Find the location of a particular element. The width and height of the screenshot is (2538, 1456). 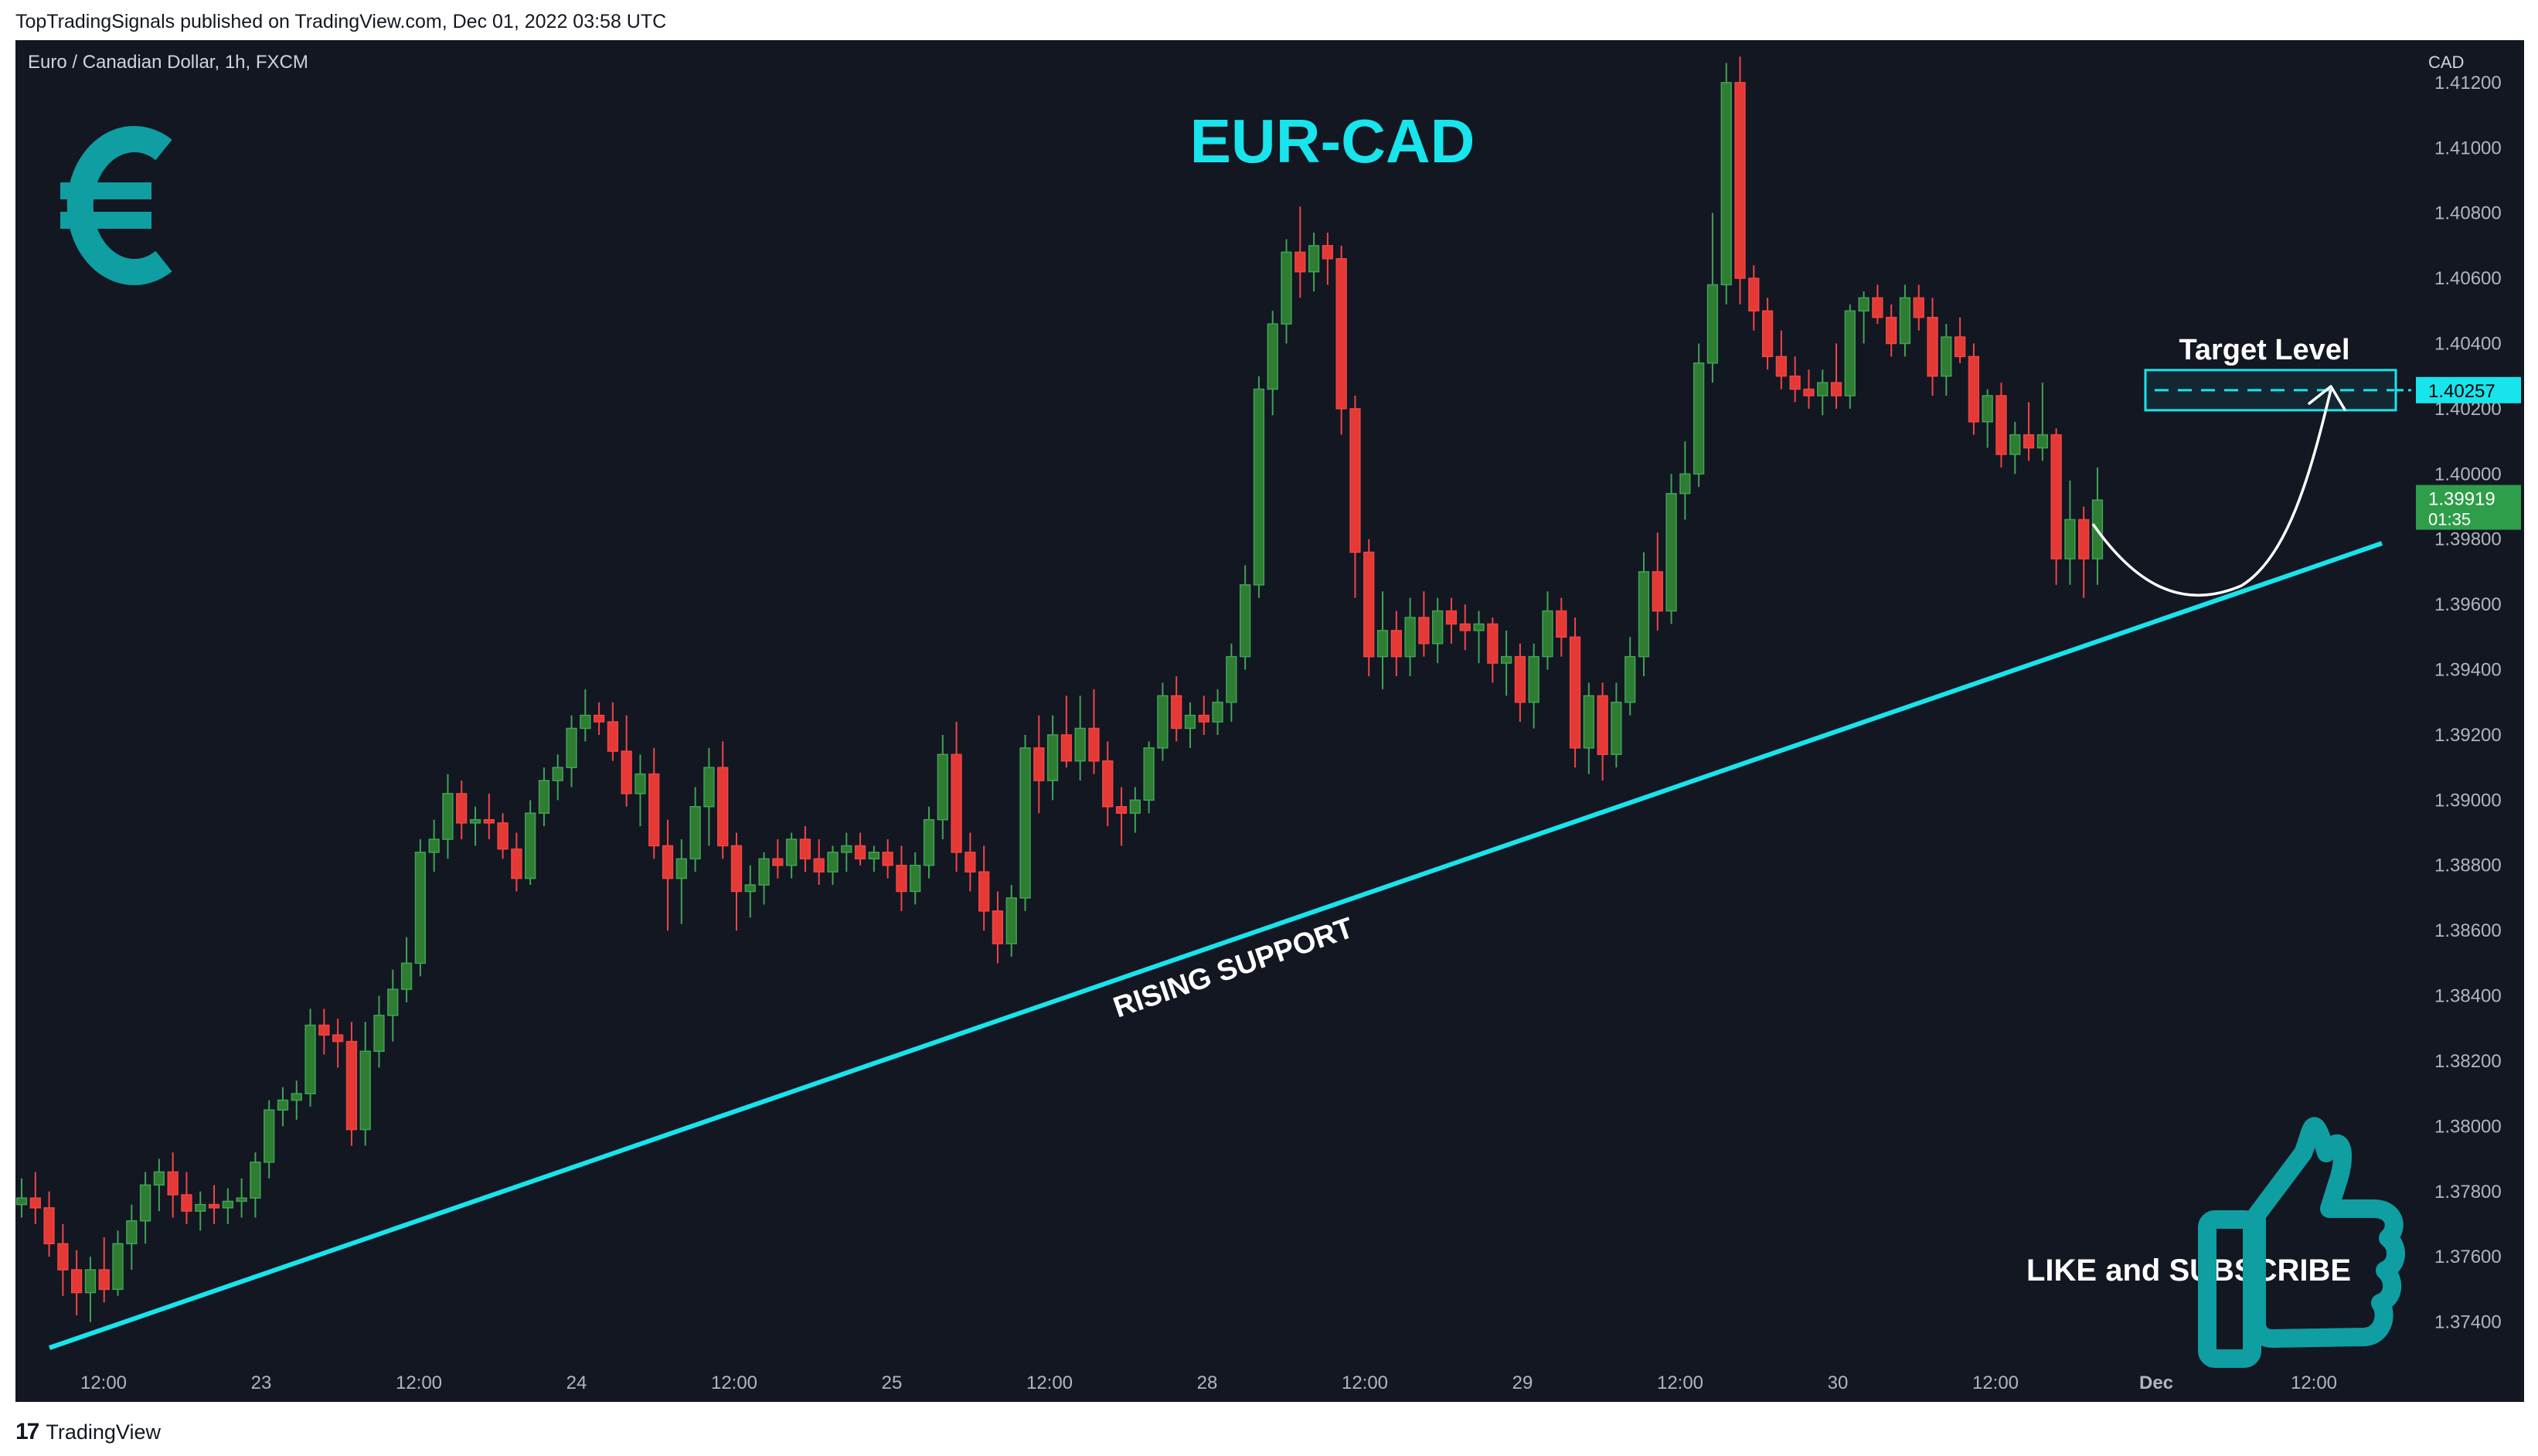

euro-icon-bar-bottom is located at coordinates (106, 220).